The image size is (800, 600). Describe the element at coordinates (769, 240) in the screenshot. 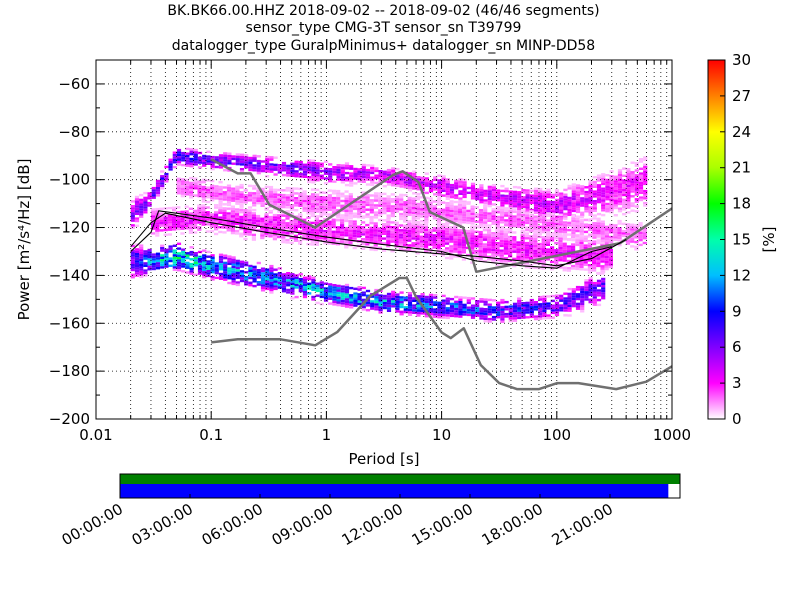

I see `colorbar-label: [%]` at that location.